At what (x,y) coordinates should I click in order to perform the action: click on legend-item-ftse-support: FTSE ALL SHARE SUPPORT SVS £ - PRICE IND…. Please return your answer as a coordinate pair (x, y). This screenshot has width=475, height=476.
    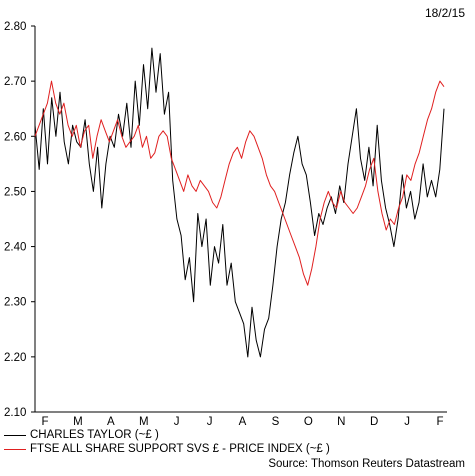
    Looking at the image, I should click on (167, 449).